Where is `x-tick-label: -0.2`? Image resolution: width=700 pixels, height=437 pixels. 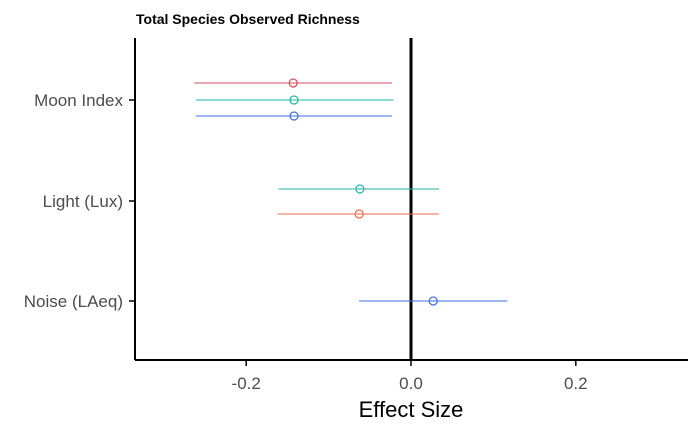
x-tick-label: -0.2 is located at coordinates (246, 383).